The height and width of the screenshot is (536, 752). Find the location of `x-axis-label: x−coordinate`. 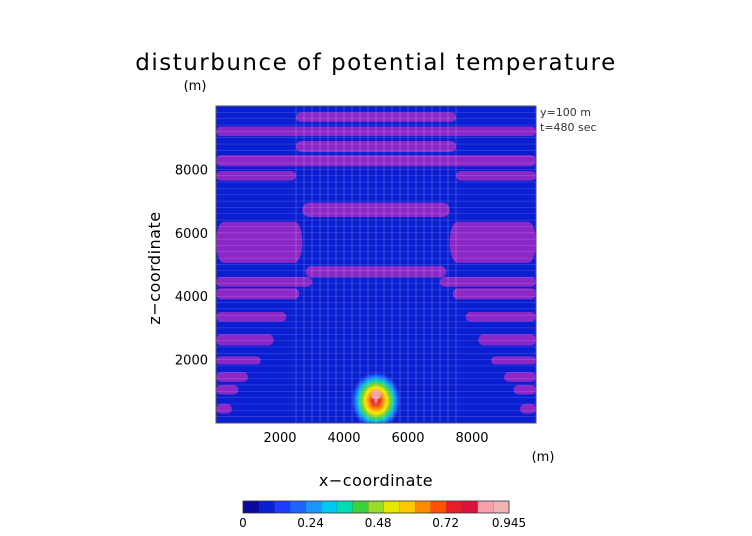

x-axis-label: x−coordinate is located at coordinates (376, 480).